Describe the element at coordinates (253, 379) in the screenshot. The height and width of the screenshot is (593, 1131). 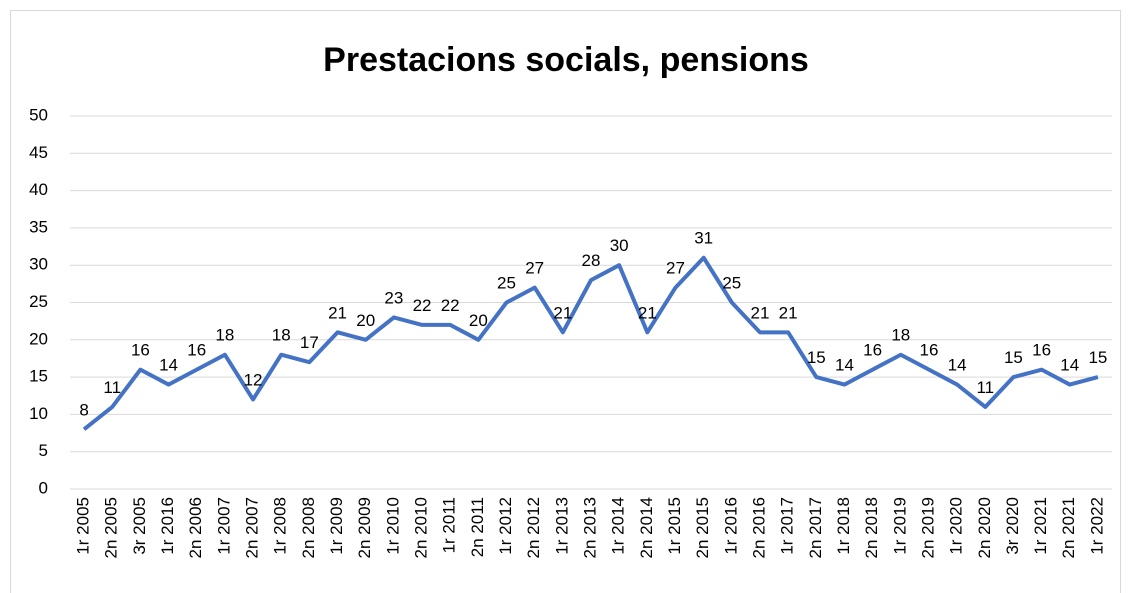
I see `data-label: 12` at that location.